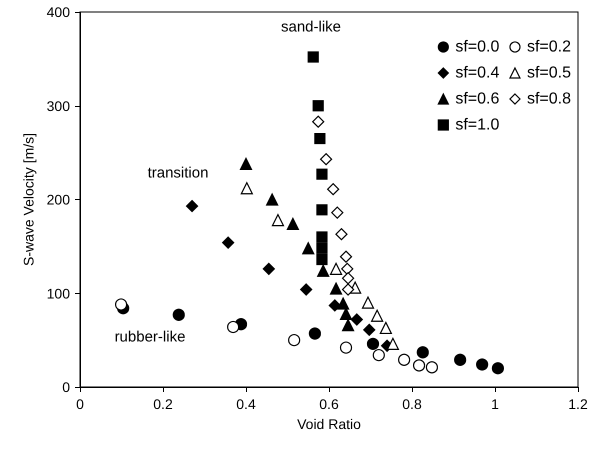 The image size is (598, 459). I want to click on annotation: sand-like, so click(311, 27).